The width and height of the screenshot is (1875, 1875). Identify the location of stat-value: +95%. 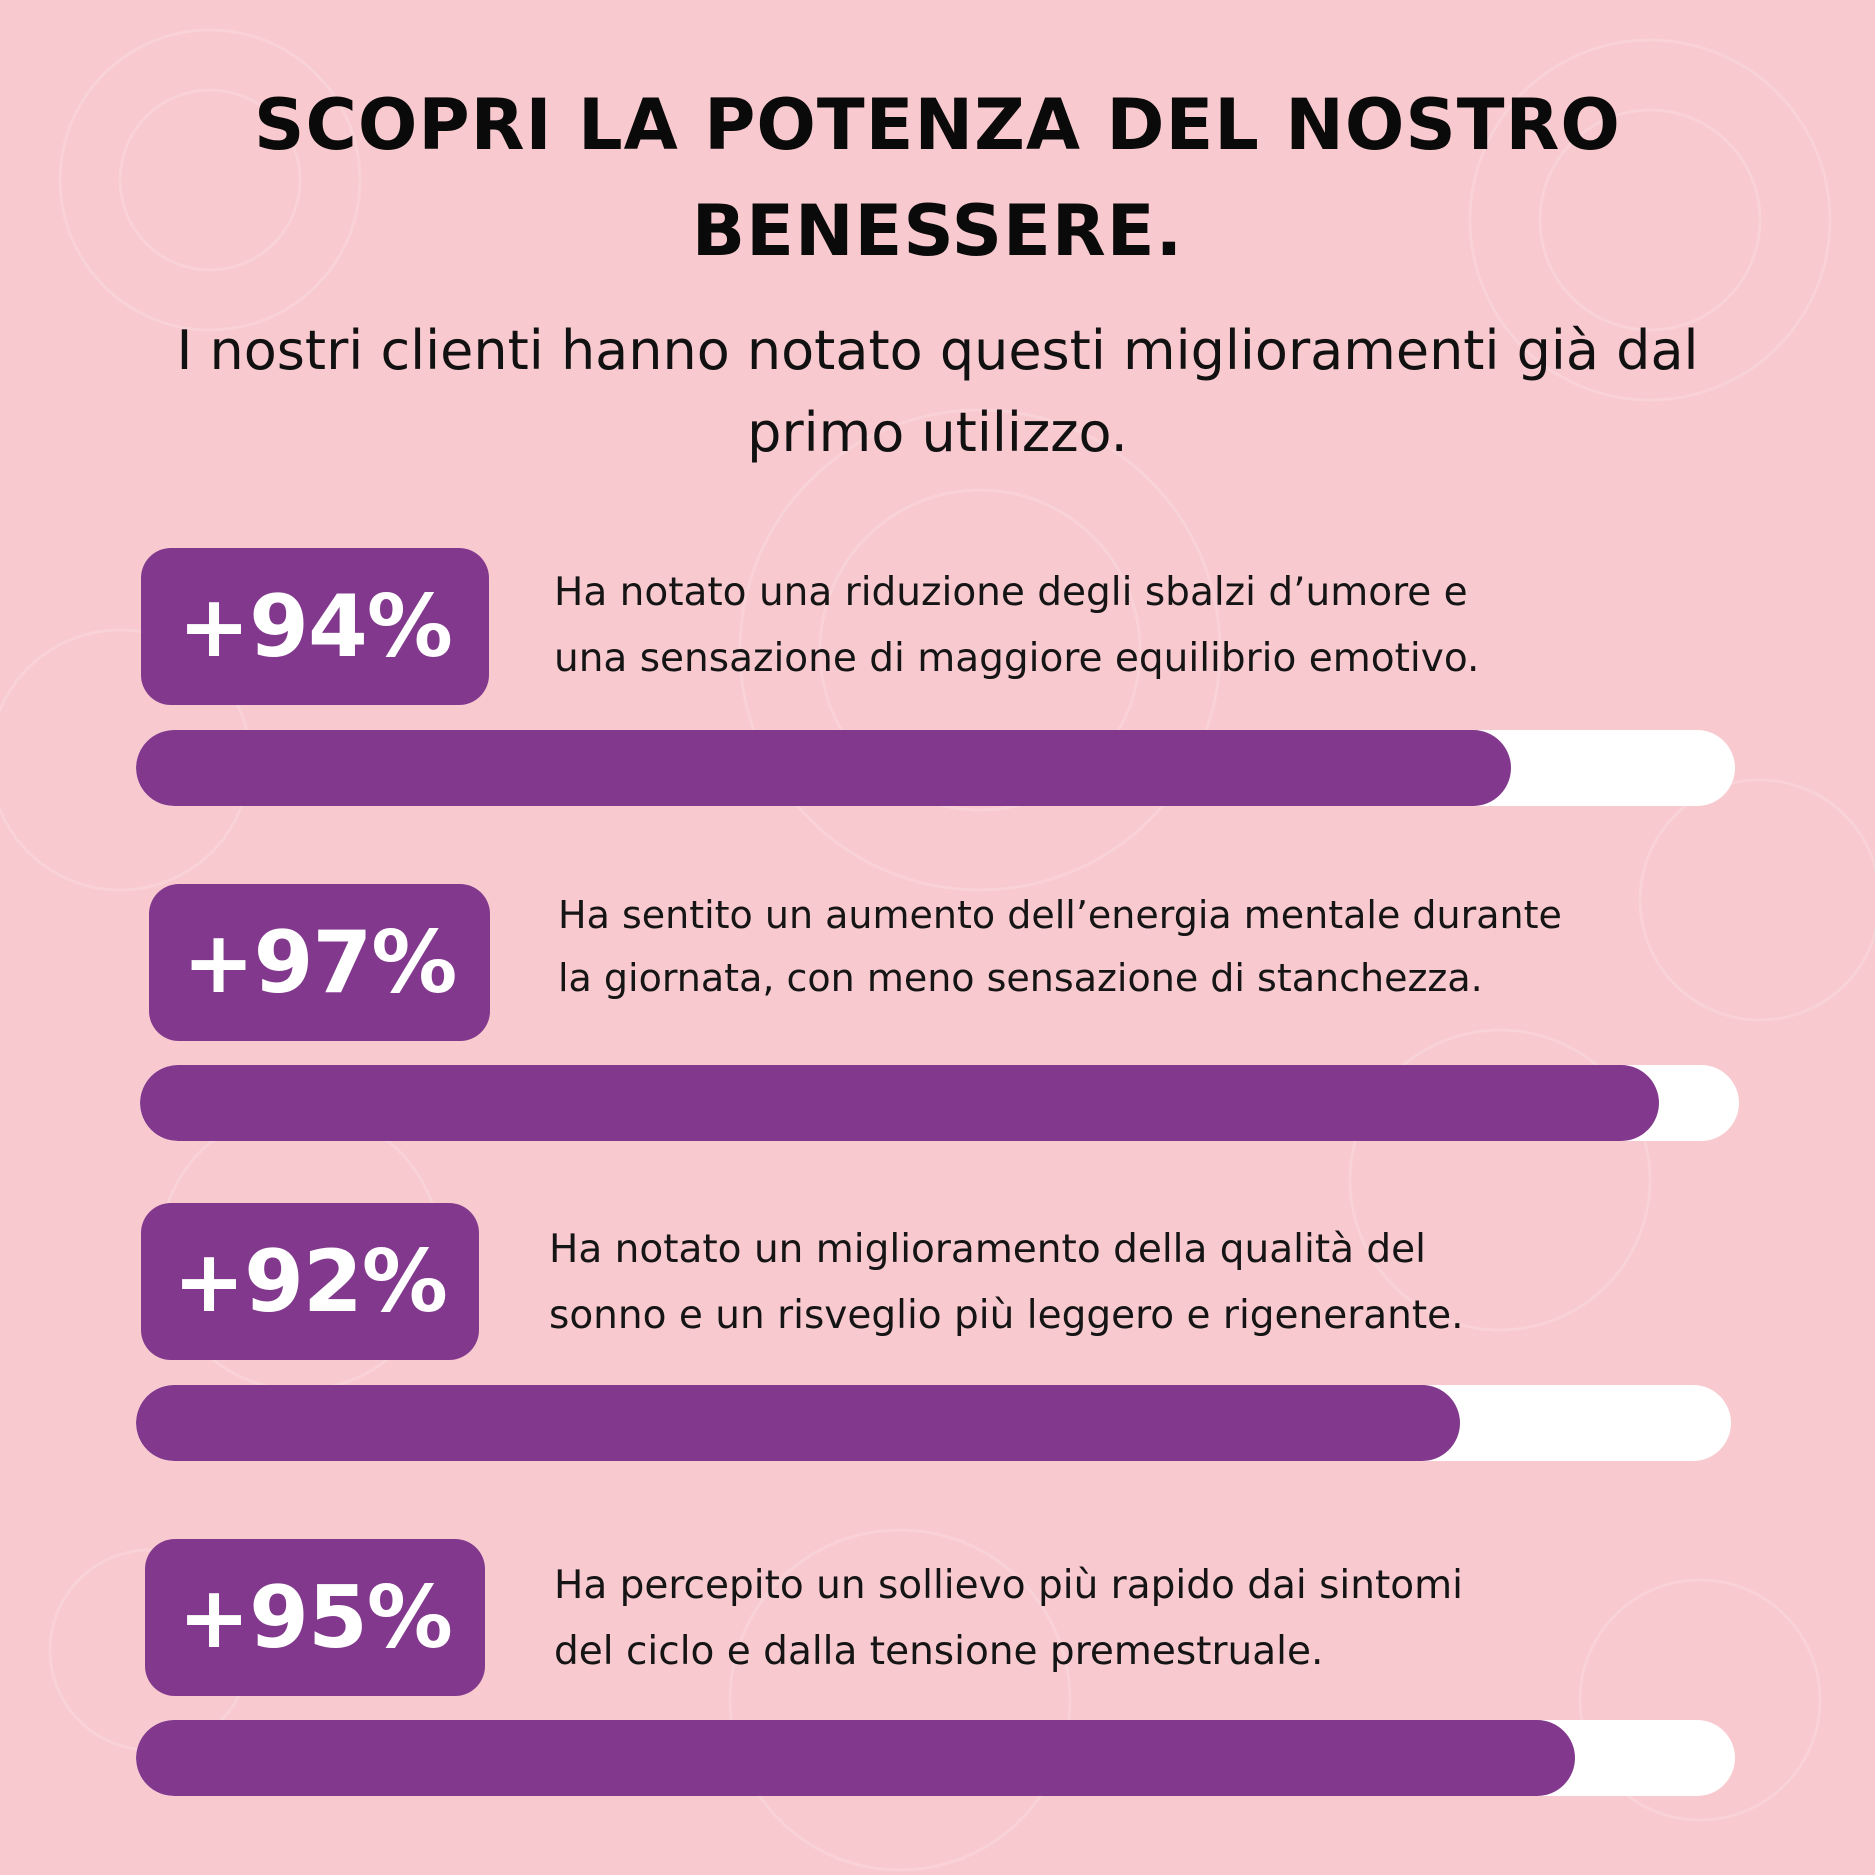
(315, 1617).